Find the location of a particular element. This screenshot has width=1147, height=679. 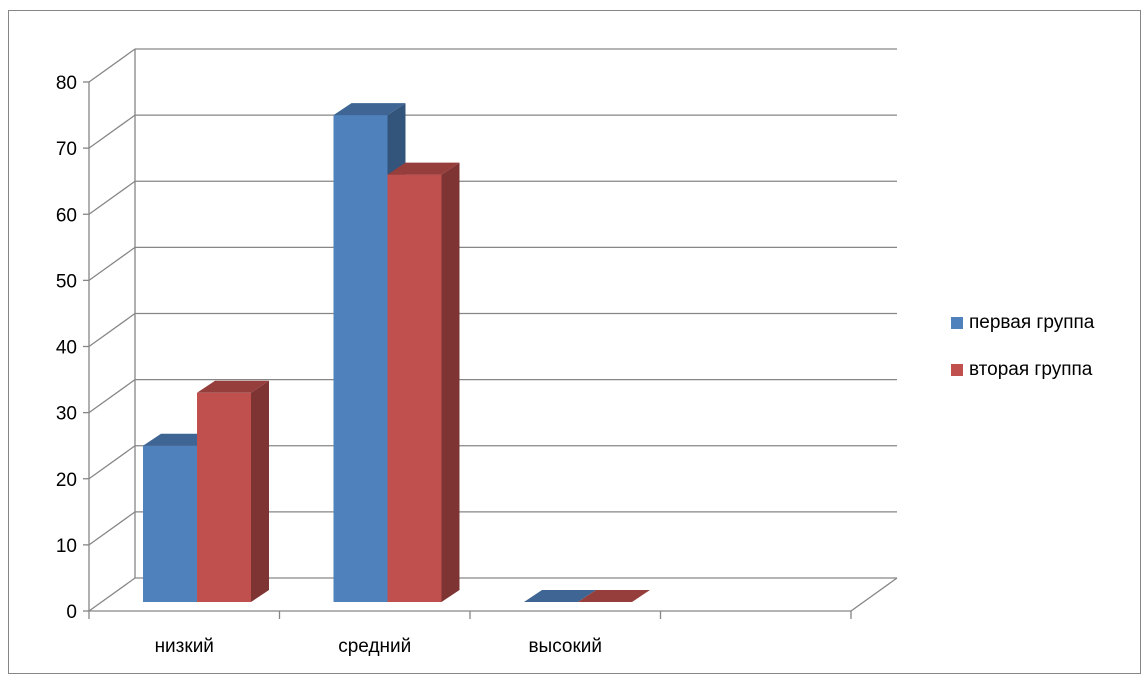

y-tick-label: 30 is located at coordinates (66, 414).